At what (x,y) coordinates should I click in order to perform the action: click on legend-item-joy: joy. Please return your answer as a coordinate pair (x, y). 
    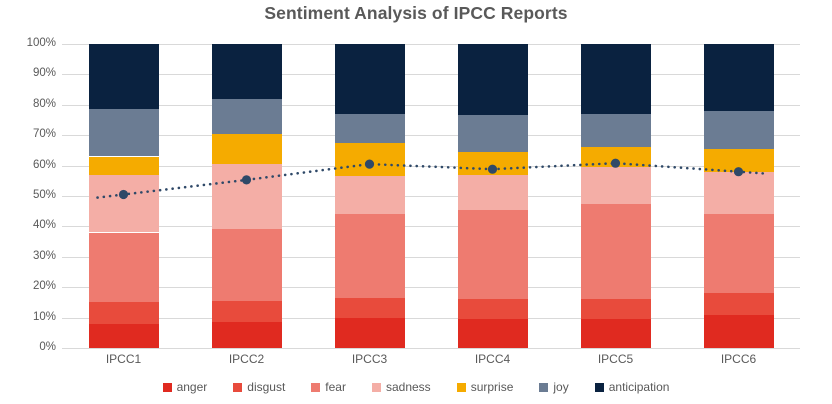
    Looking at the image, I should click on (554, 387).